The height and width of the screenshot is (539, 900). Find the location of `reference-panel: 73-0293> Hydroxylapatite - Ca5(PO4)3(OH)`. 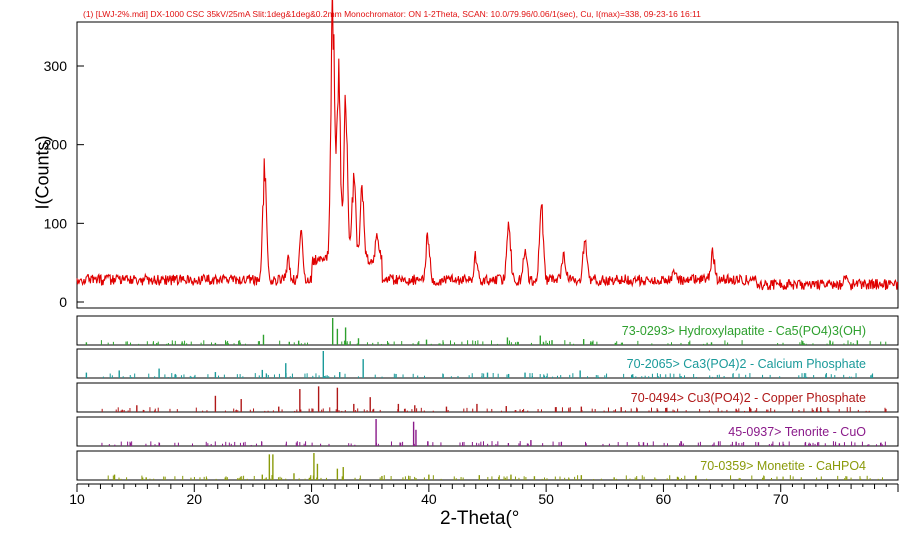

reference-panel: 73-0293> Hydroxylapatite - Ca5(PO4)3(OH) is located at coordinates (487, 330).